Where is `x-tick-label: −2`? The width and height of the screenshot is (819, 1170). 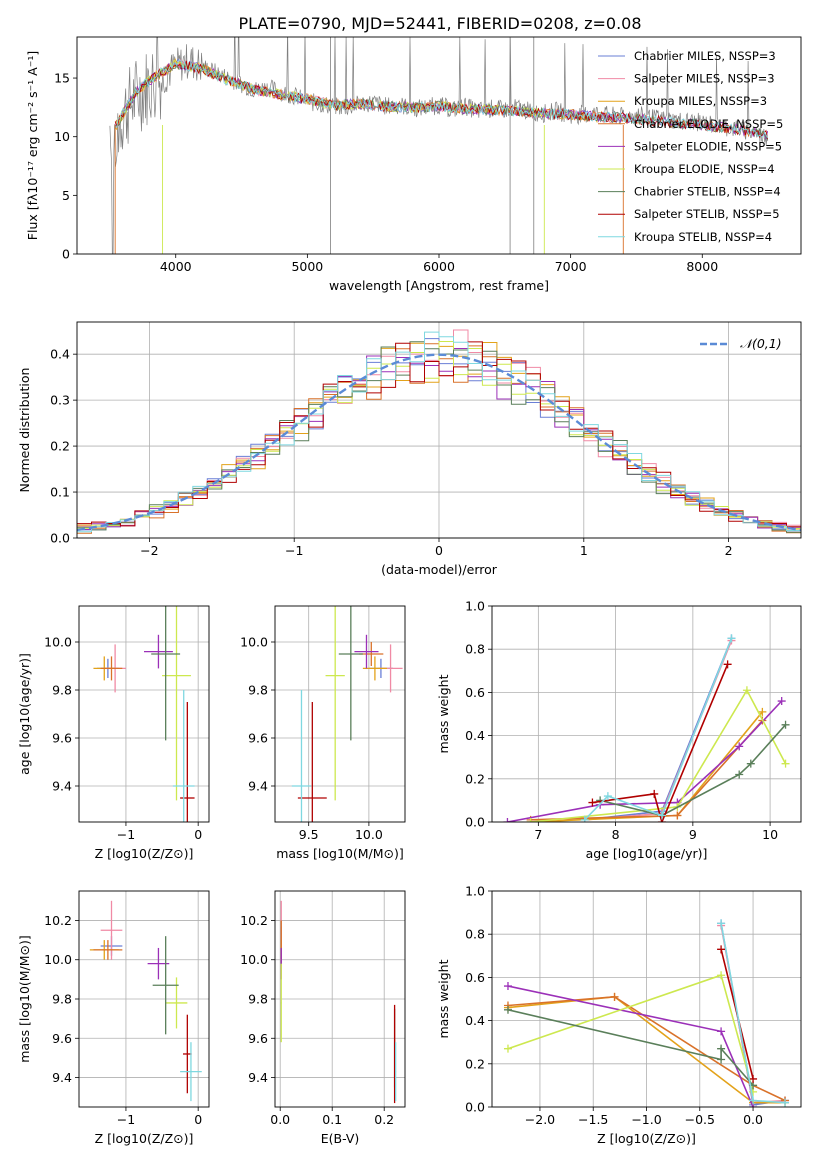
x-tick-label: −2 is located at coordinates (149, 550).